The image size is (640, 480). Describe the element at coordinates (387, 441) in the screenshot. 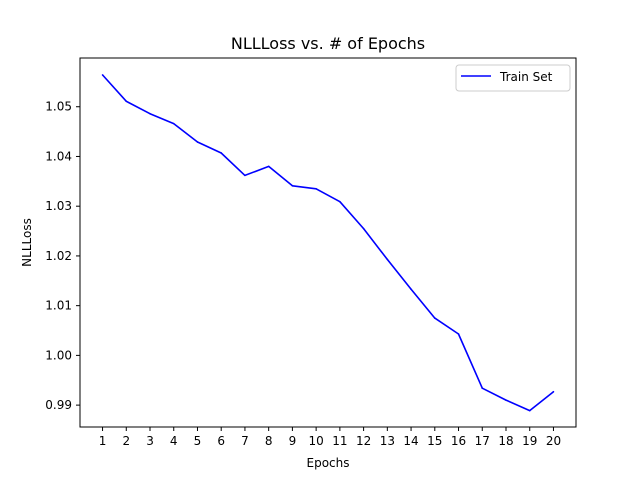

I see `x-tick-label: 13` at that location.